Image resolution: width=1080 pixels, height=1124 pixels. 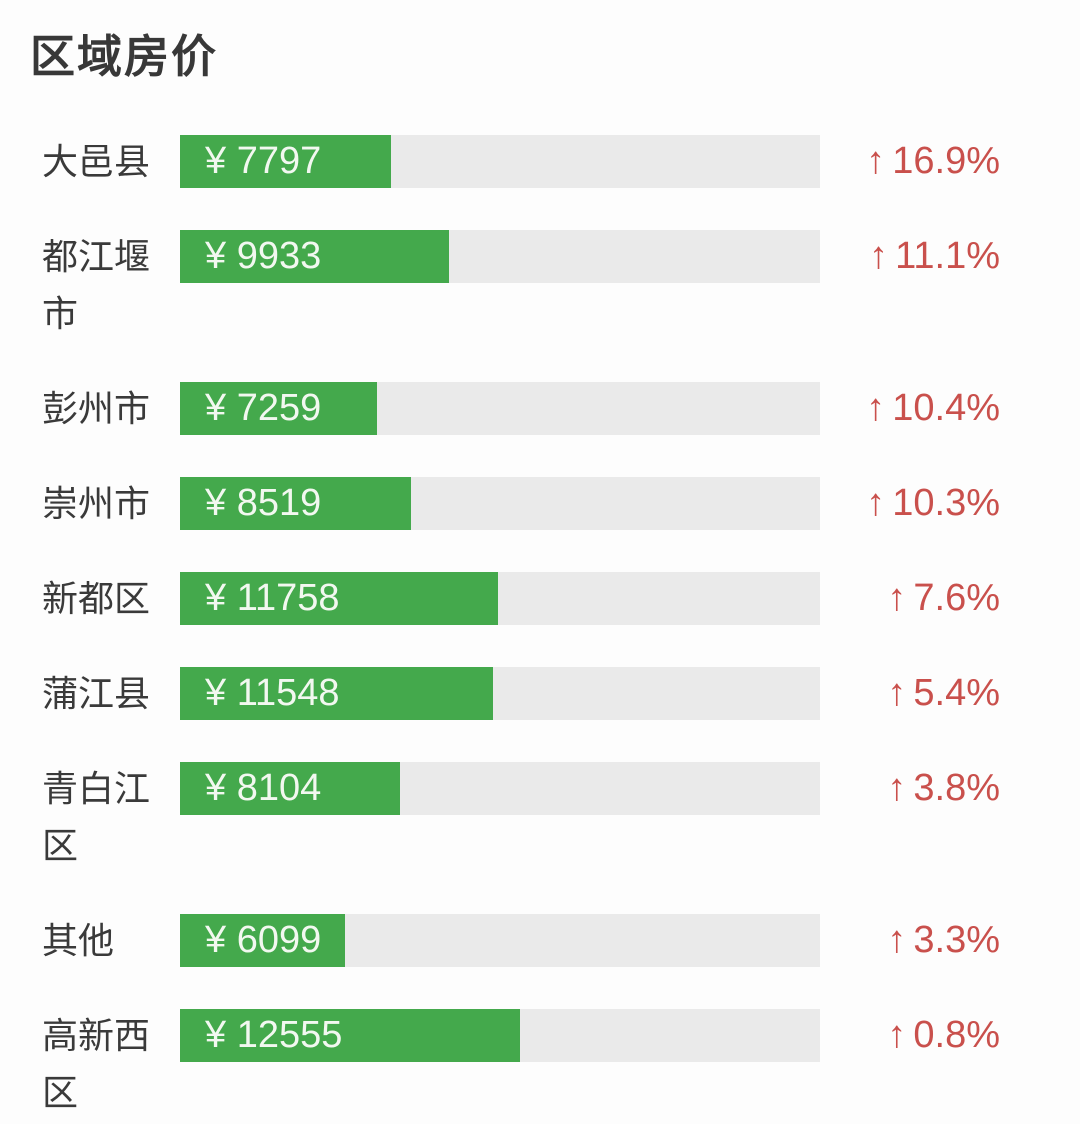 What do you see at coordinates (78, 940) in the screenshot?
I see `region-label: 其他` at bounding box center [78, 940].